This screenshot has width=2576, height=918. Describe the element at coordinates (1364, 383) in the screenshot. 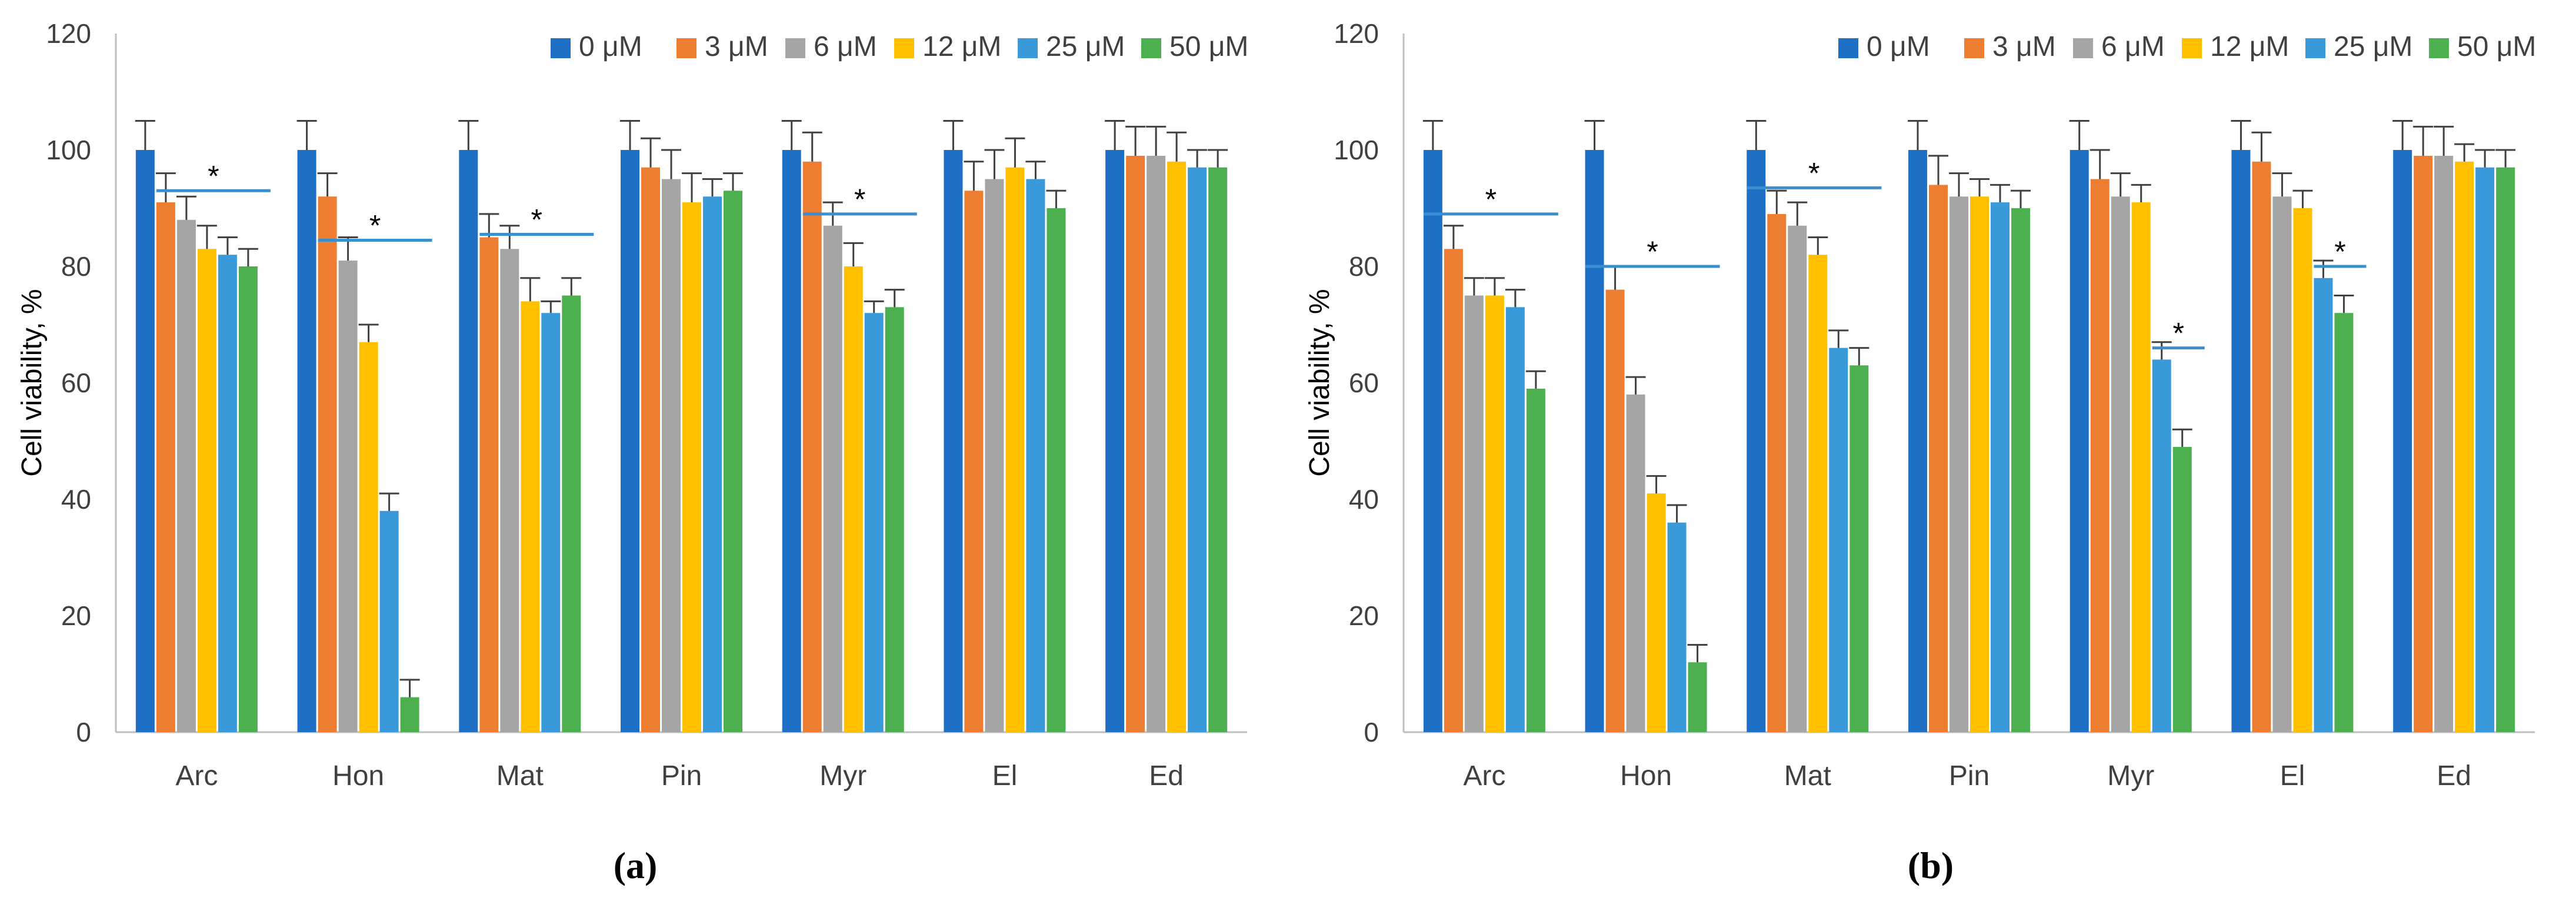

I see `y-tick-label: 60` at that location.